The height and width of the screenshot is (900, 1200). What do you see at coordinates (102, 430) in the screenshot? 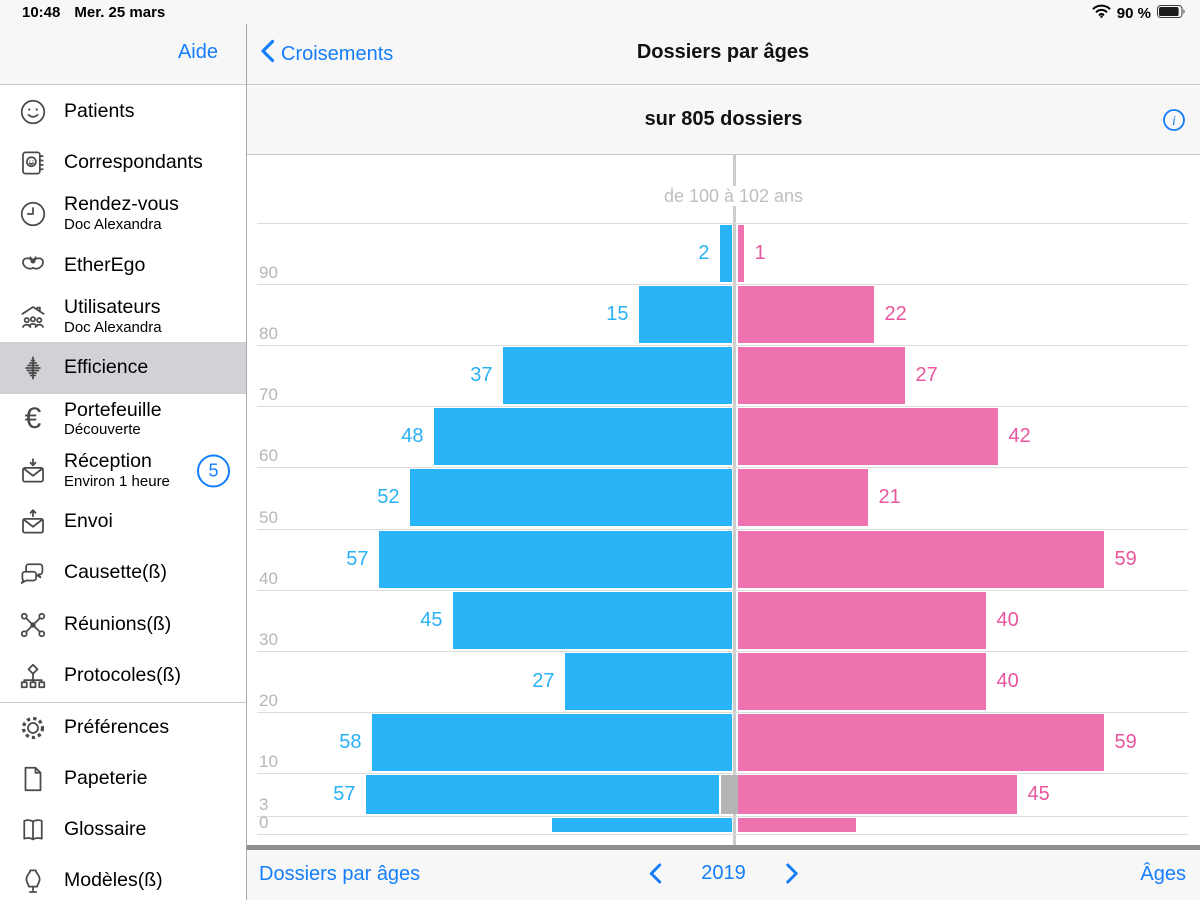
I see `sidebar-item-subtitle: Découverte` at bounding box center [102, 430].